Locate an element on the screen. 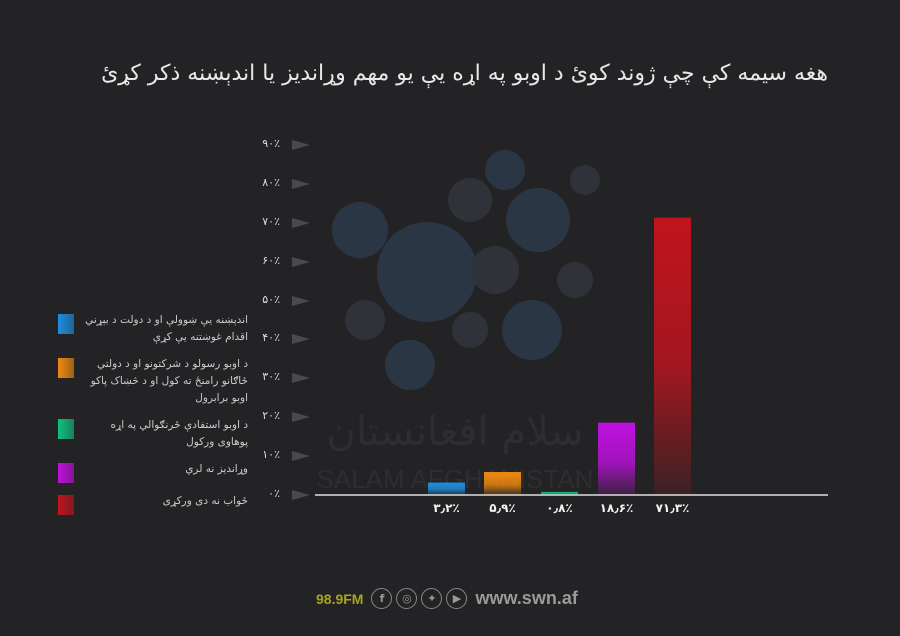 The image size is (900, 636). watermark-logo: سلام افغانستان is located at coordinates (454, 432).